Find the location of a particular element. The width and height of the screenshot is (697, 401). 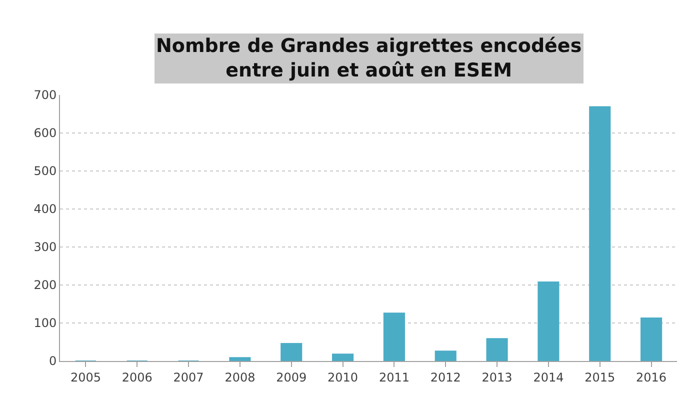

chart-title: Nombre de Grandes aigrettes encodées entre juin et août en ESEM is located at coordinates (369, 58).